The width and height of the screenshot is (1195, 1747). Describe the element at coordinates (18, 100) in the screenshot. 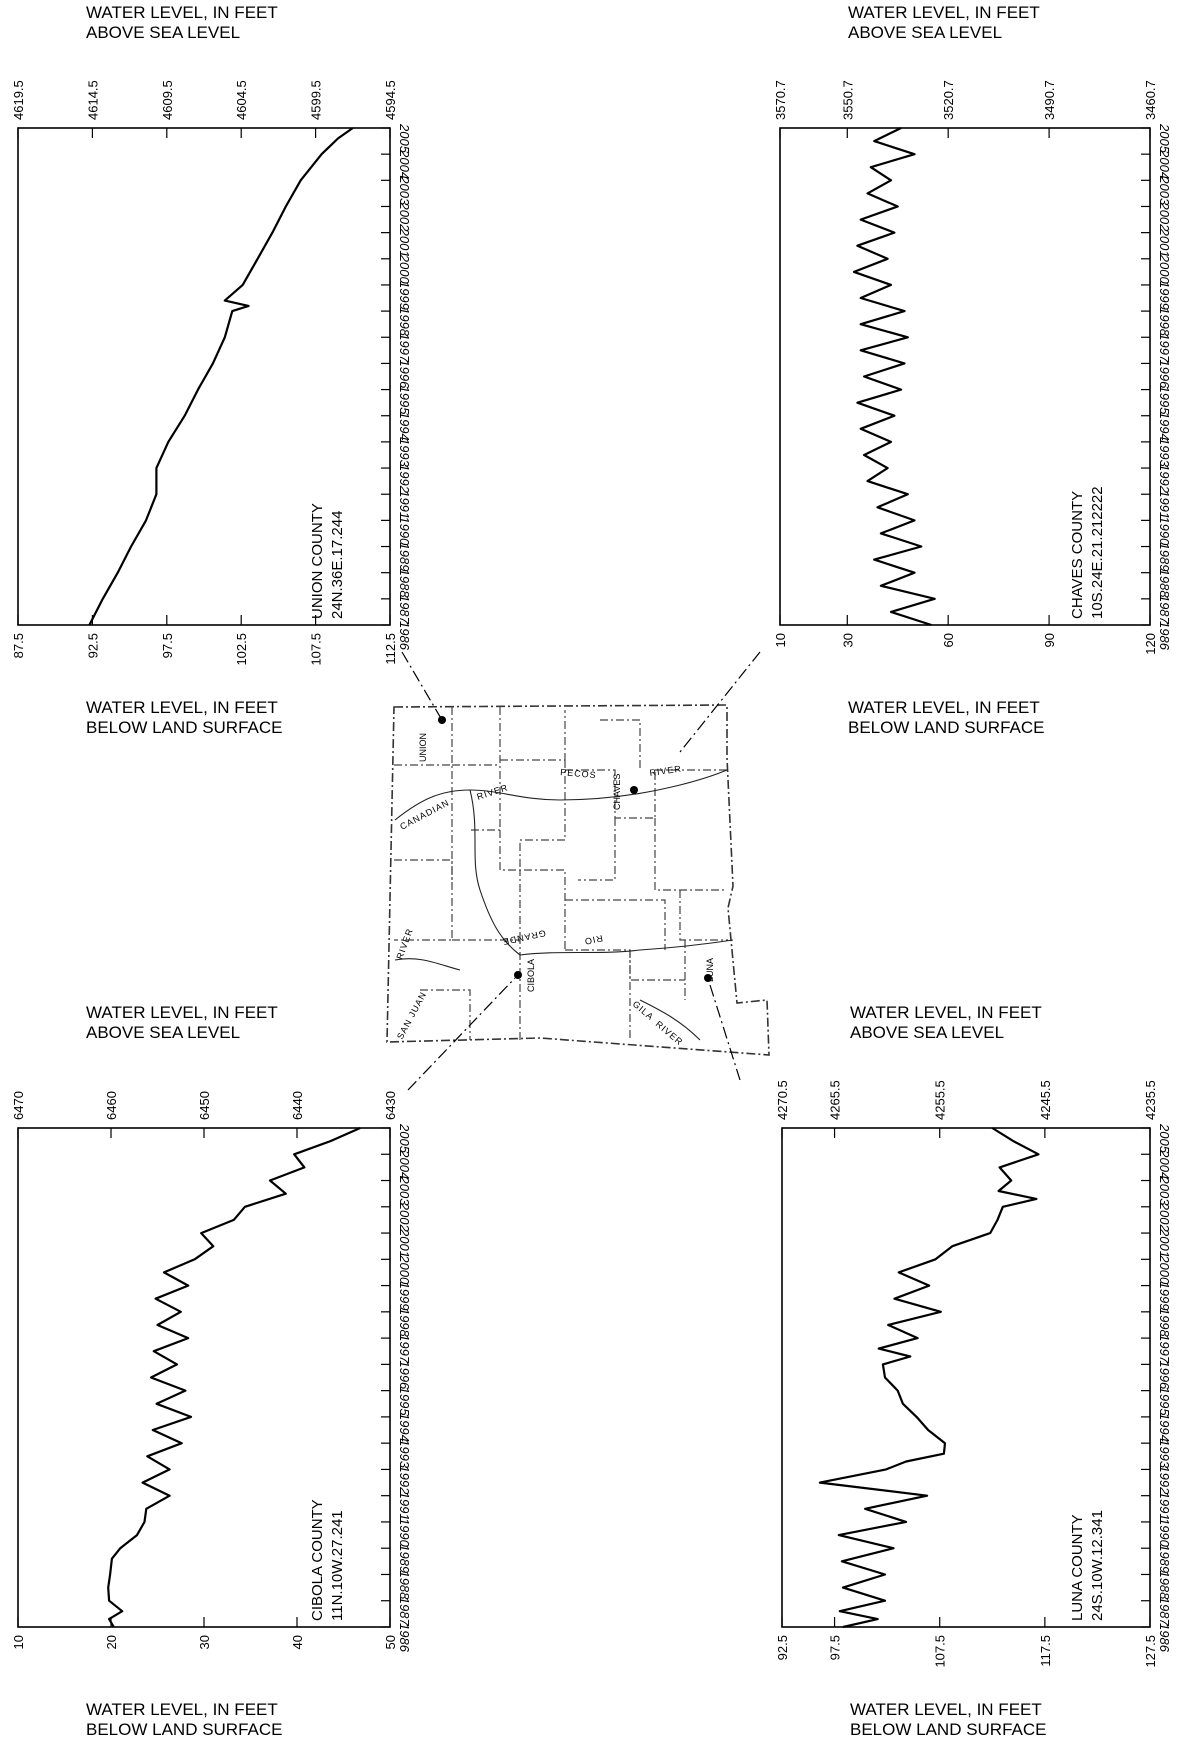

I see `top-tick-label: 4619.5` at that location.